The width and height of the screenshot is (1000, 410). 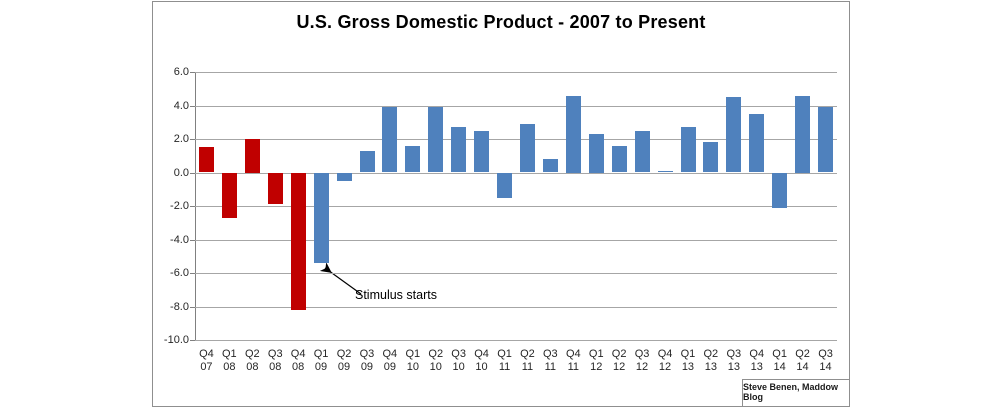 I want to click on x-tick-label: Q4 09, so click(x=390, y=360).